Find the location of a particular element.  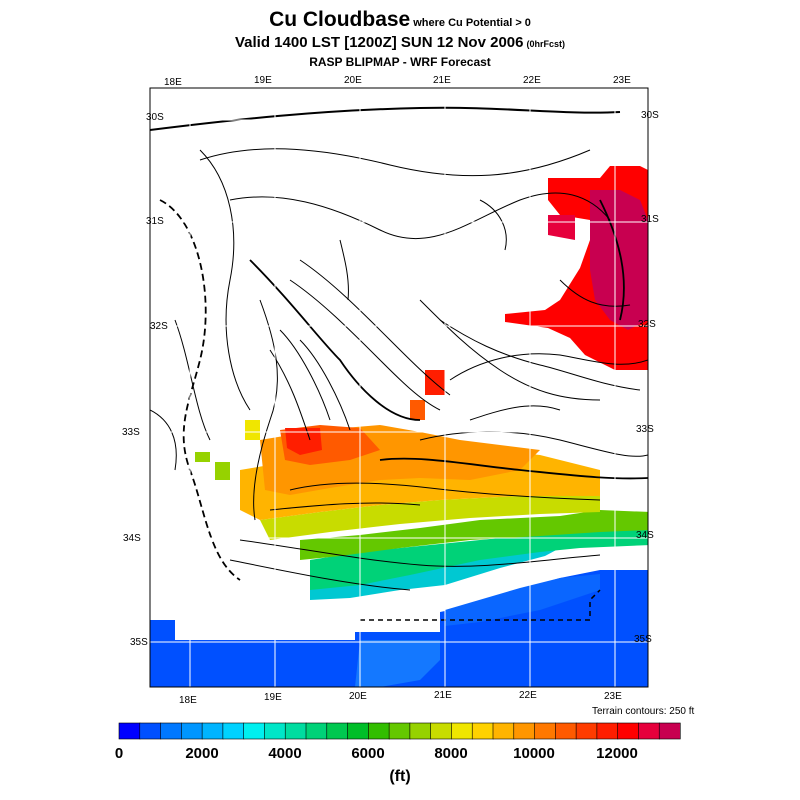

colorbar-tick: 4000 is located at coordinates (284, 753).